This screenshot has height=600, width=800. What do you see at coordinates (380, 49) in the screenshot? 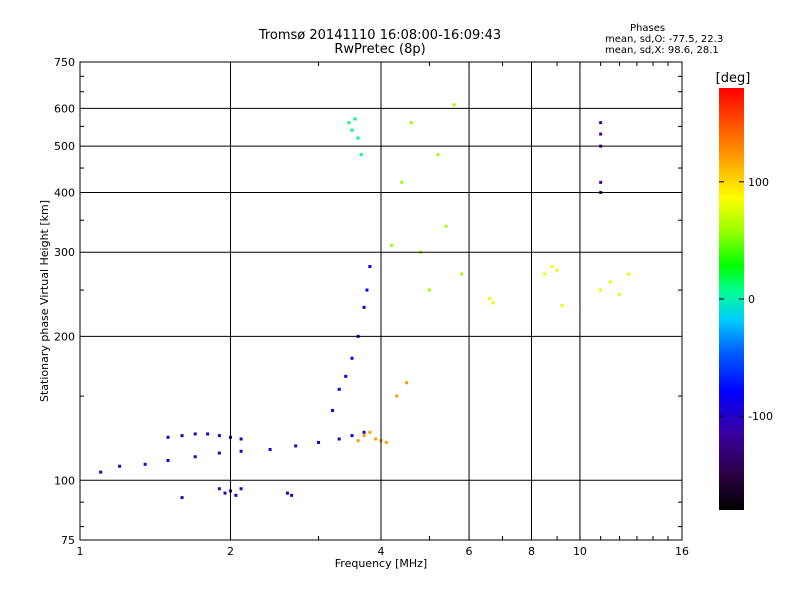
I see `chart-subtitle: RwPretec (8p)` at bounding box center [380, 49].